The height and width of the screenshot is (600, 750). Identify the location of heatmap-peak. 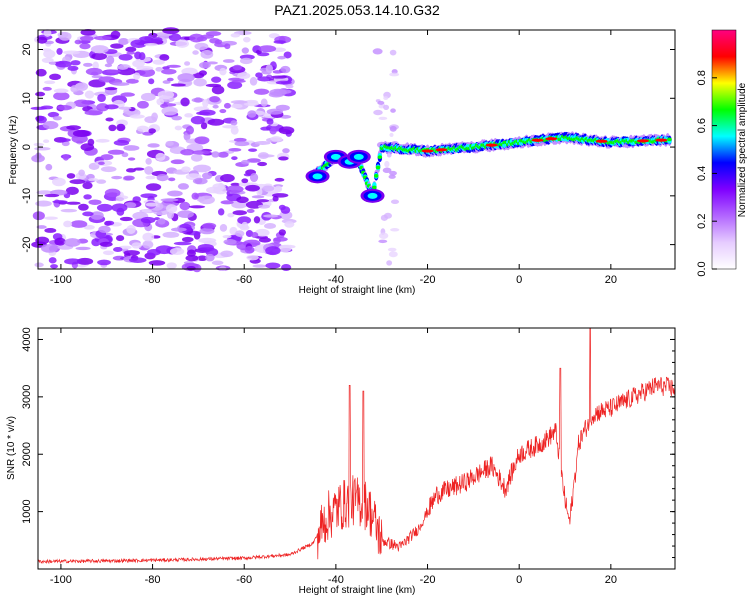
(427, 151).